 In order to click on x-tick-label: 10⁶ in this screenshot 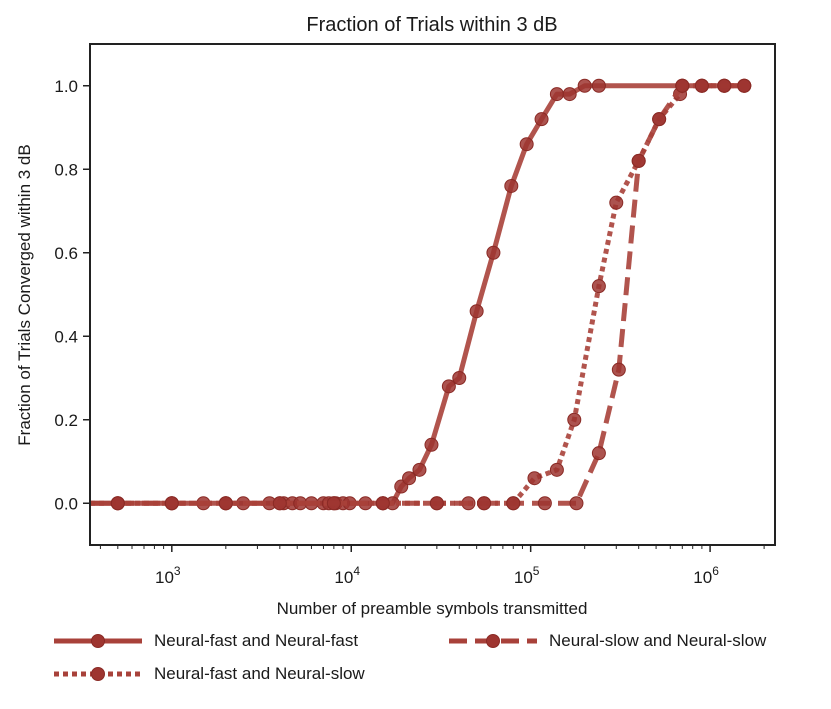, I will do `click(706, 575)`.